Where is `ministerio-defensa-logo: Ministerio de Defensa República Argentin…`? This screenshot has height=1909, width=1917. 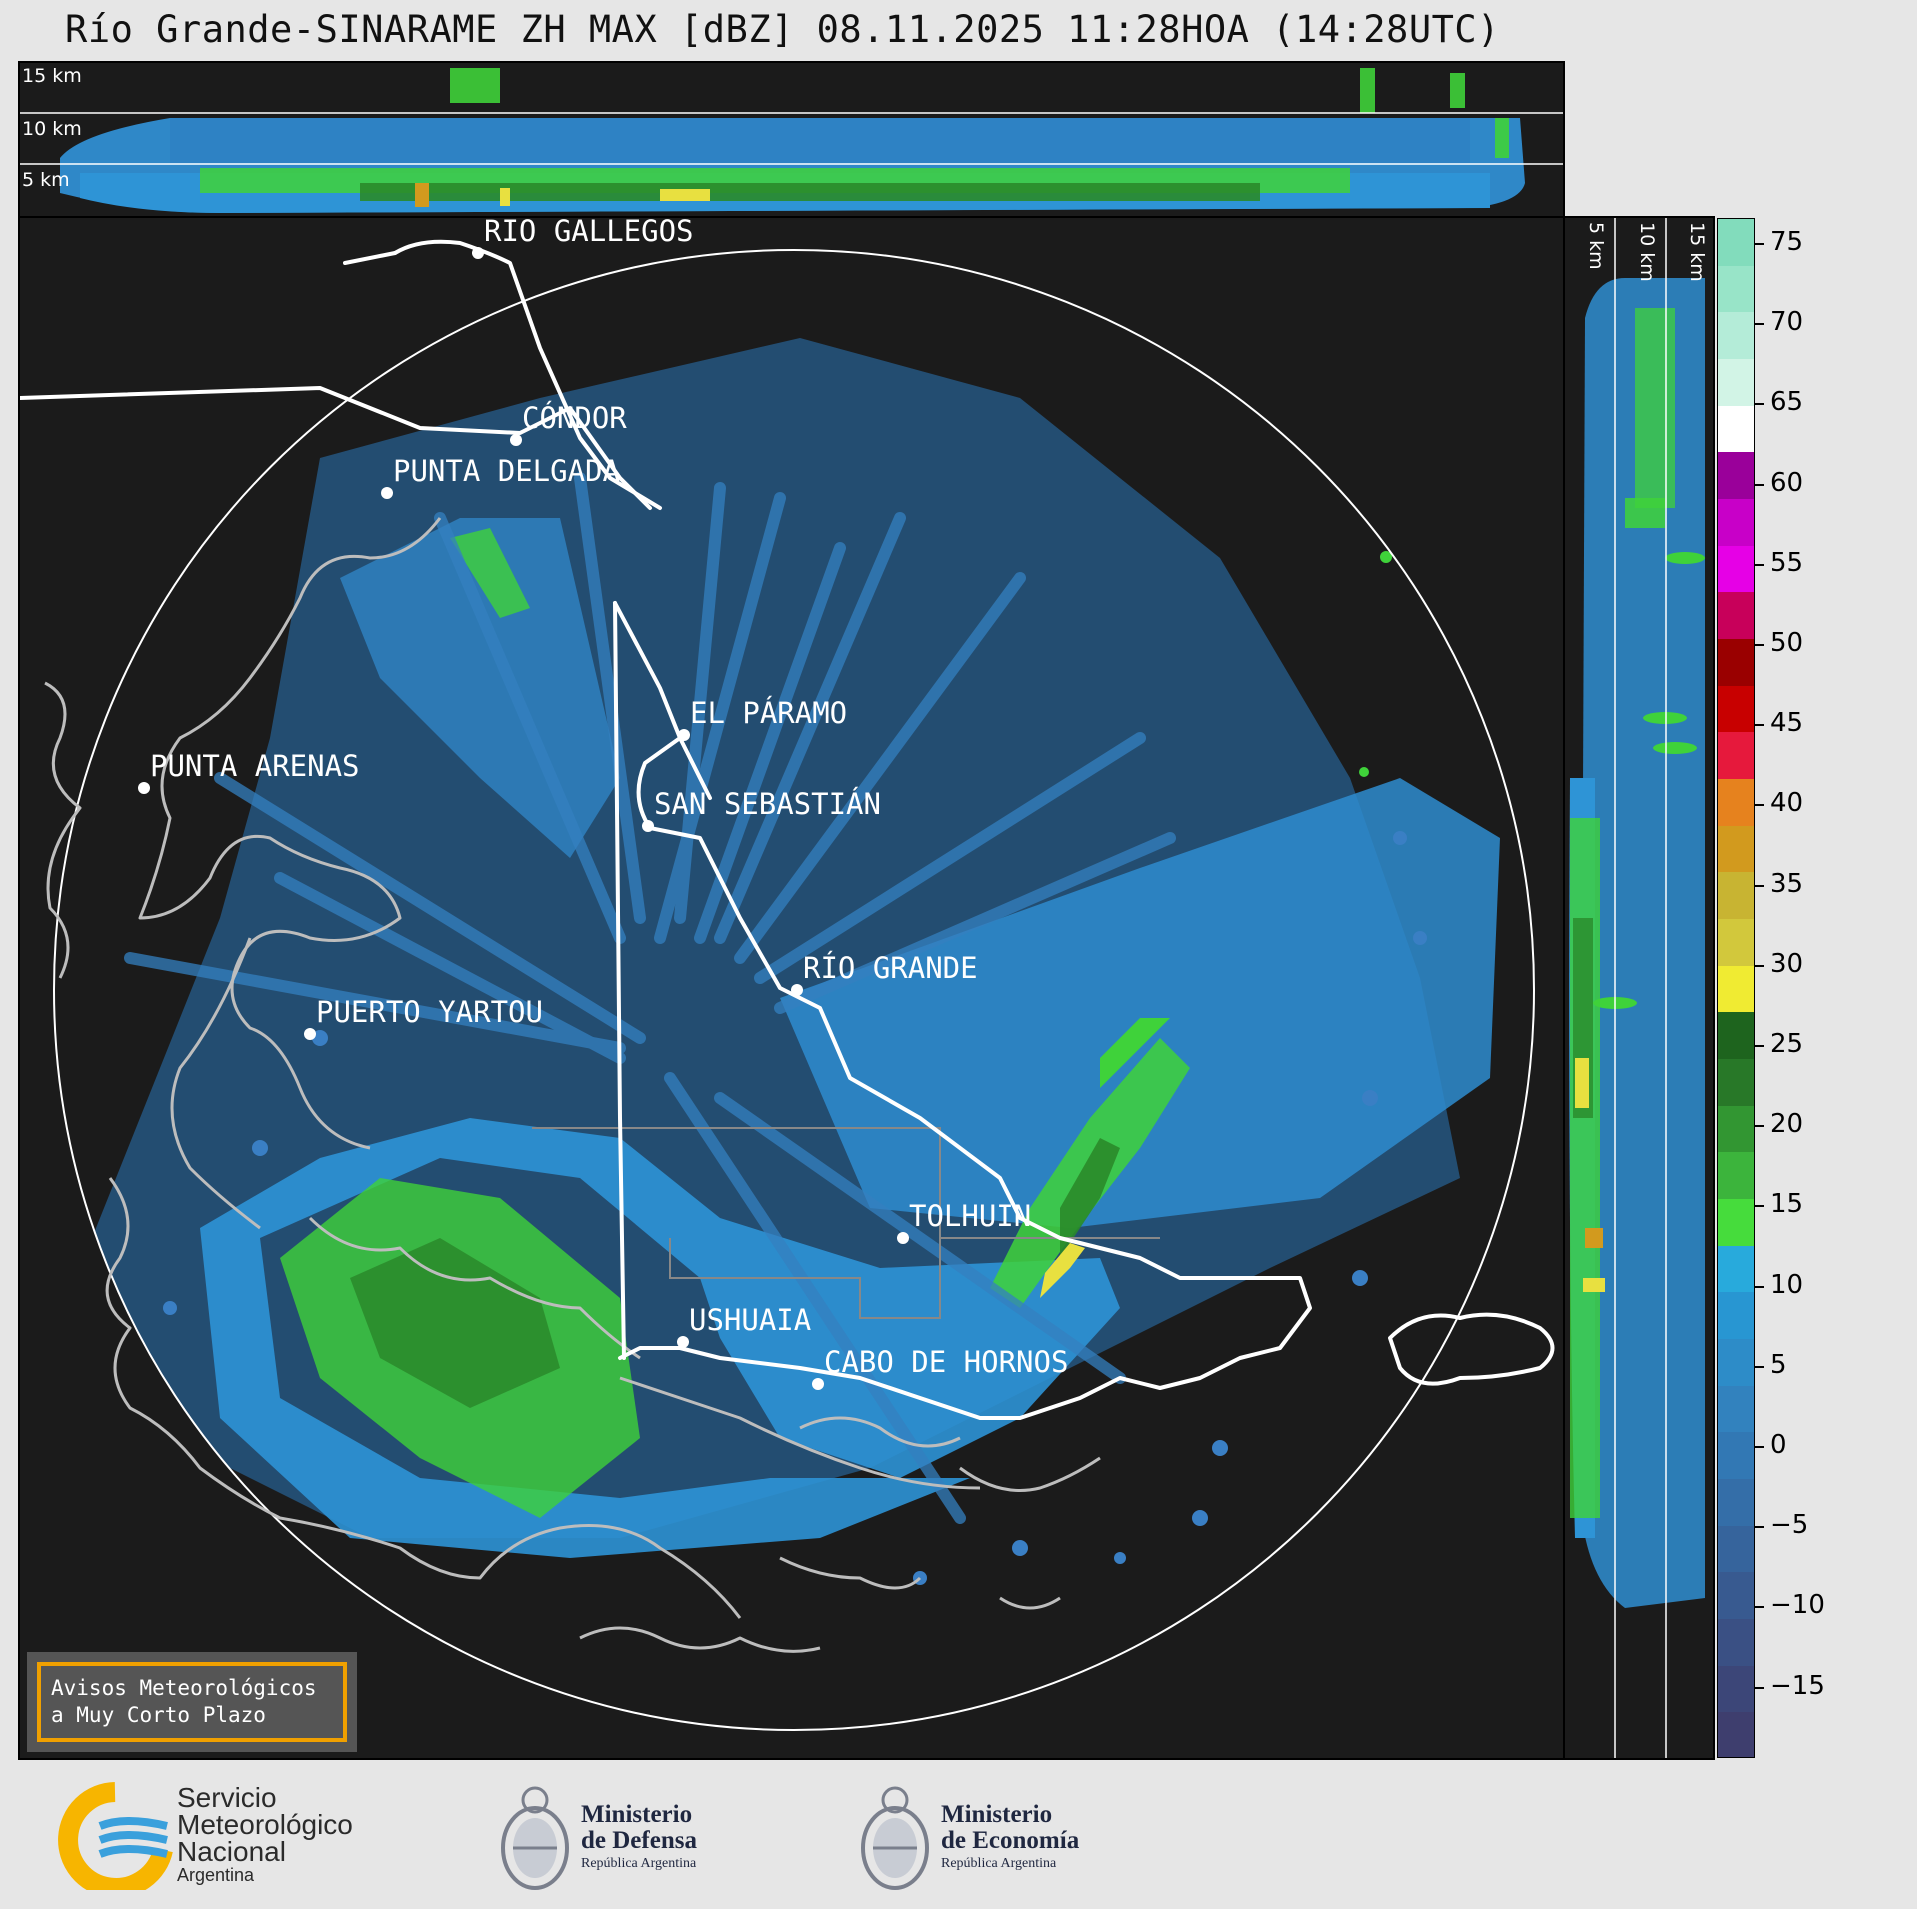 ministerio-defensa-logo: Ministerio de Defensa República Argentin… is located at coordinates (620, 1840).